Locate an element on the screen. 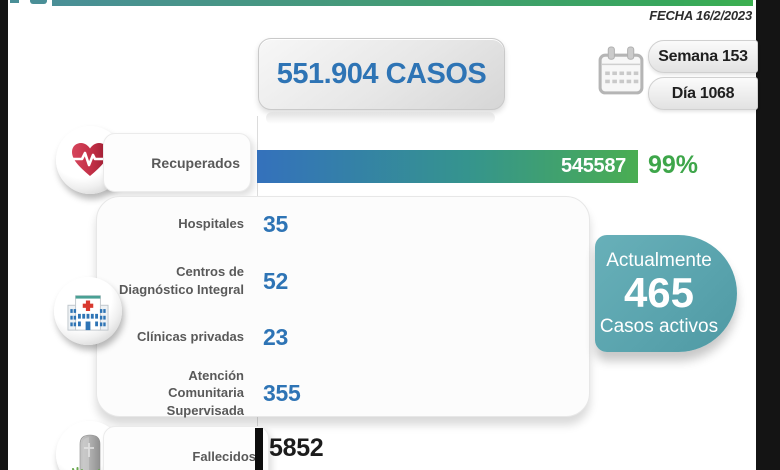 Image resolution: width=780 pixels, height=470 pixels. deceased-label: Fallecidos is located at coordinates (224, 456).